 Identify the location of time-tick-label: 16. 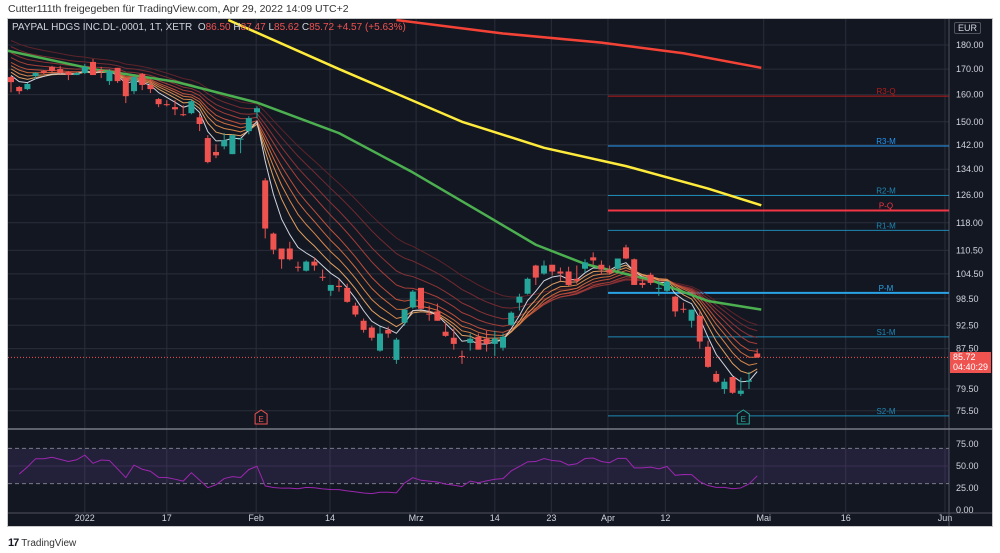
(846, 518).